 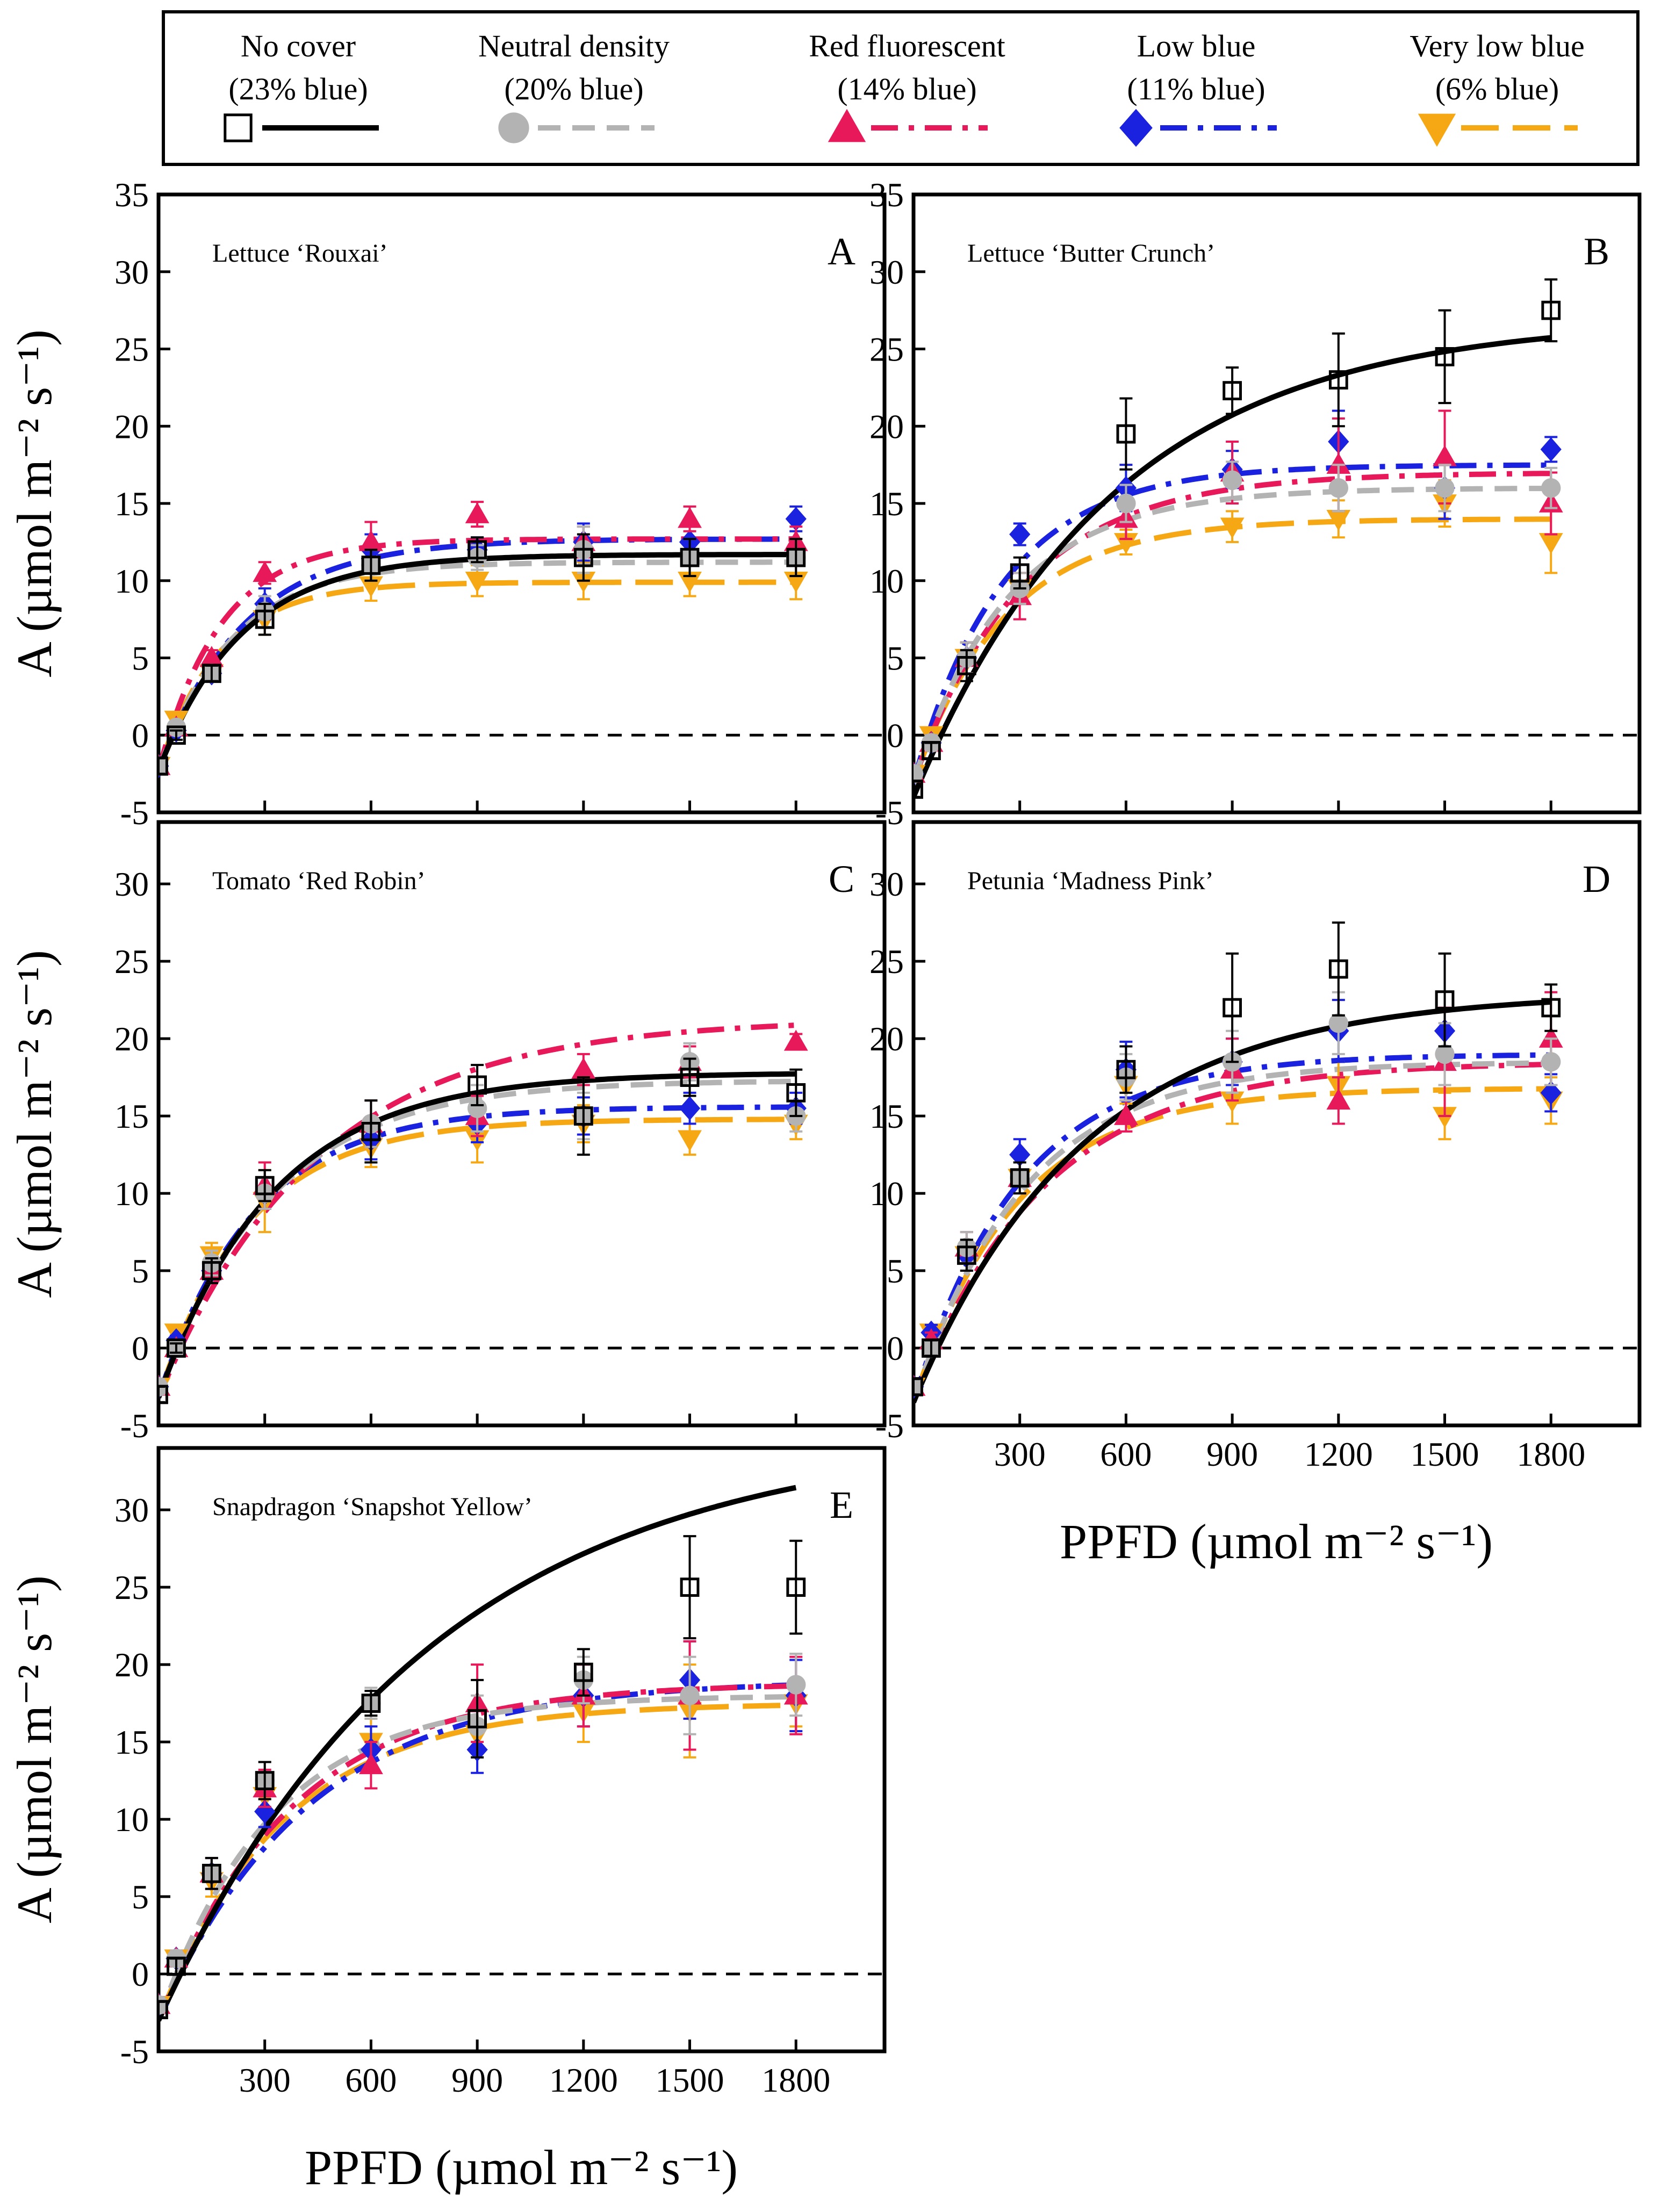 What do you see at coordinates (319, 881) in the screenshot?
I see `panel-title: Tomato ‘Red Robin’` at bounding box center [319, 881].